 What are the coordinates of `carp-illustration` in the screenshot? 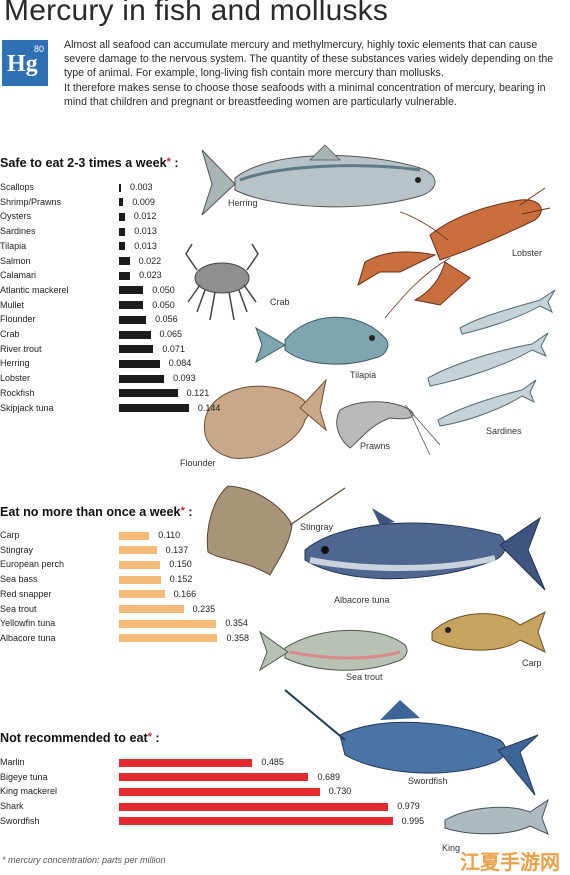 It's located at (488, 631).